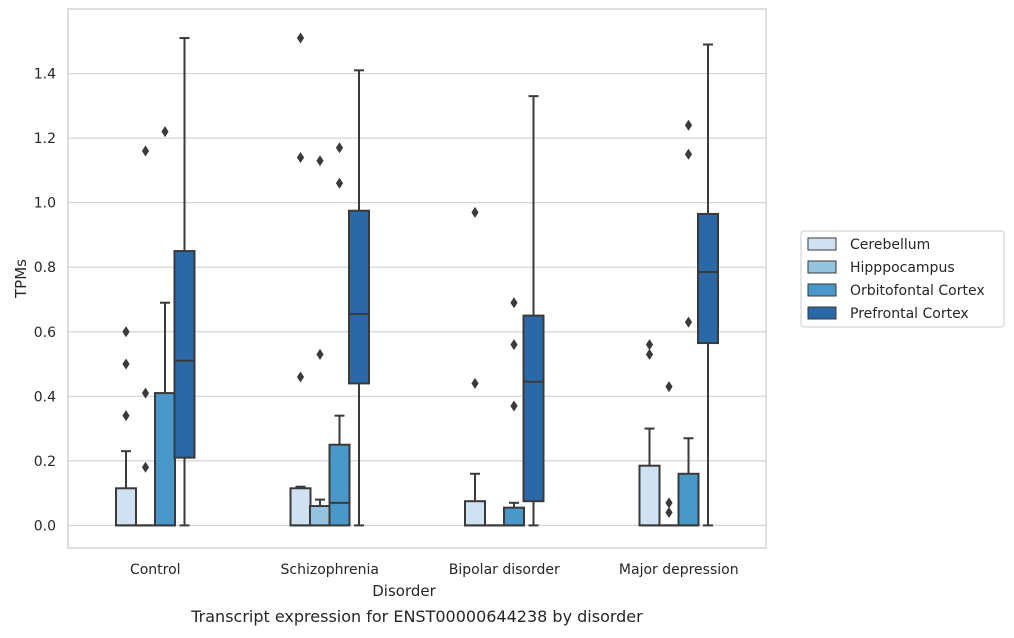 This screenshot has height=638, width=1014. I want to click on y-tick-label: 0.6, so click(45, 333).